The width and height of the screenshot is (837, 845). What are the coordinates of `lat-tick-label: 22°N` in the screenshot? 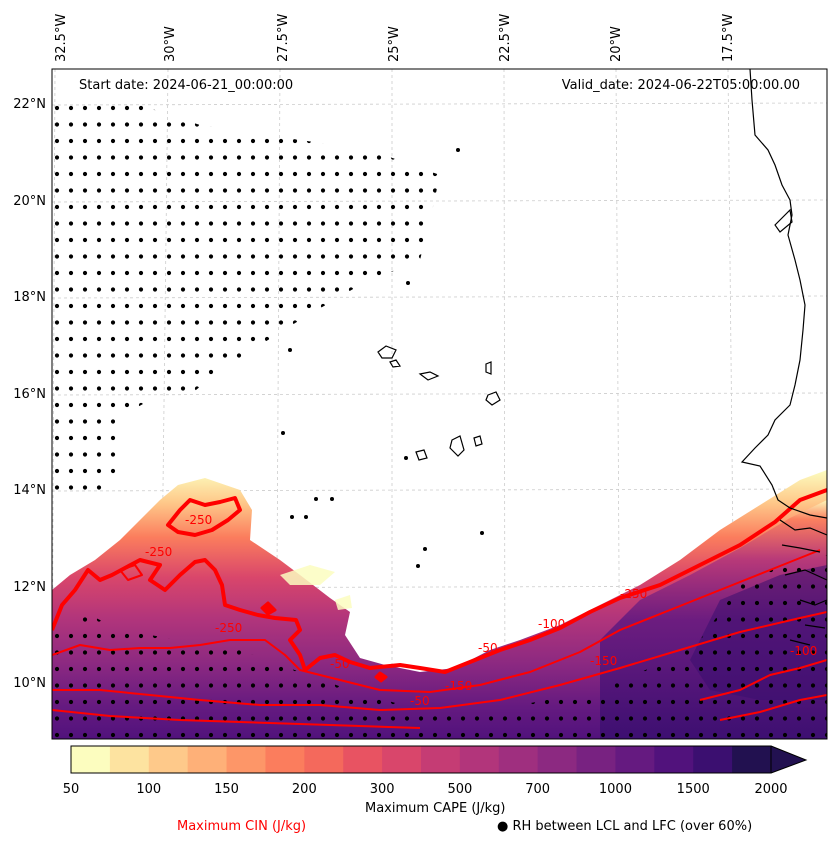 It's located at (29, 104).